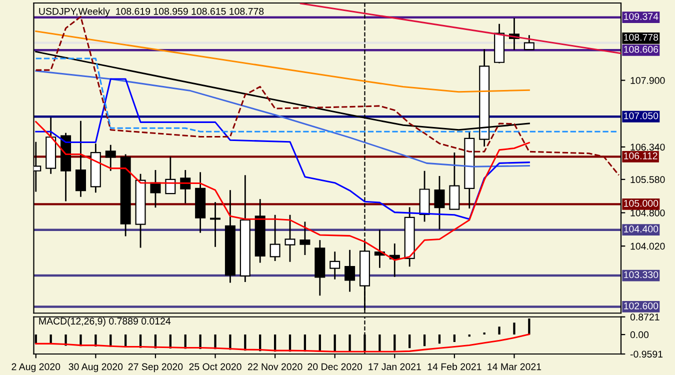 Image resolution: width=675 pixels, height=375 pixels. Describe the element at coordinates (215, 366) in the screenshot. I see `x-tick-label: 25 Oct 2020` at that location.